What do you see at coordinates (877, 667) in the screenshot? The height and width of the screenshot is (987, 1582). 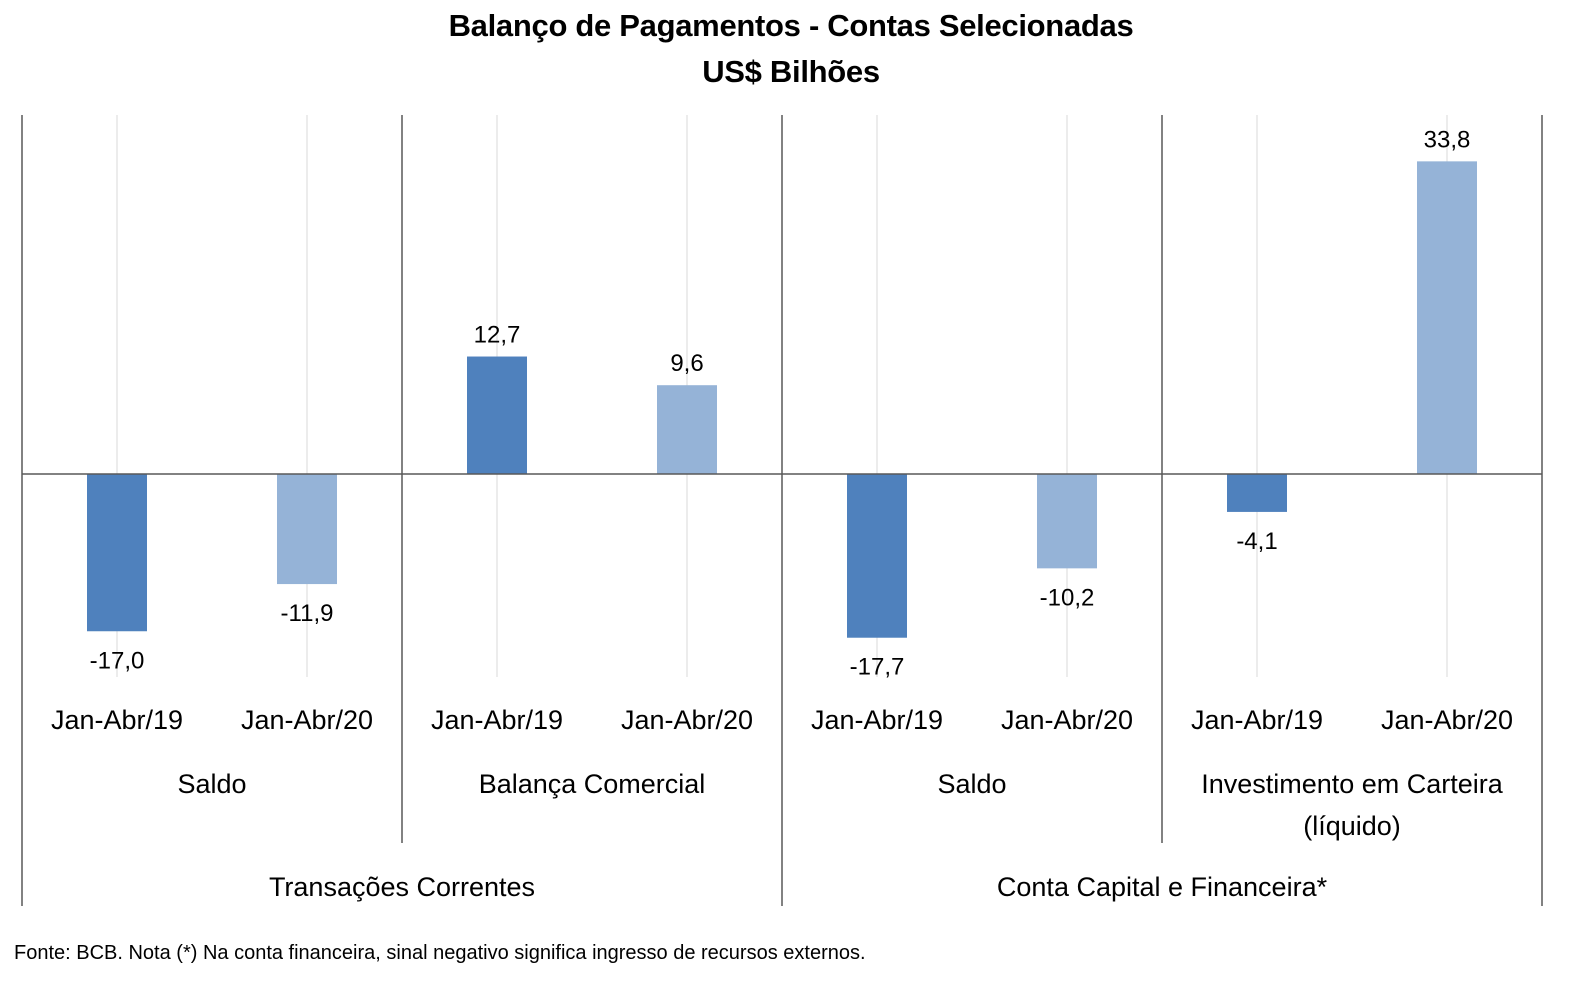 I see `data-label: -17,7` at bounding box center [877, 667].